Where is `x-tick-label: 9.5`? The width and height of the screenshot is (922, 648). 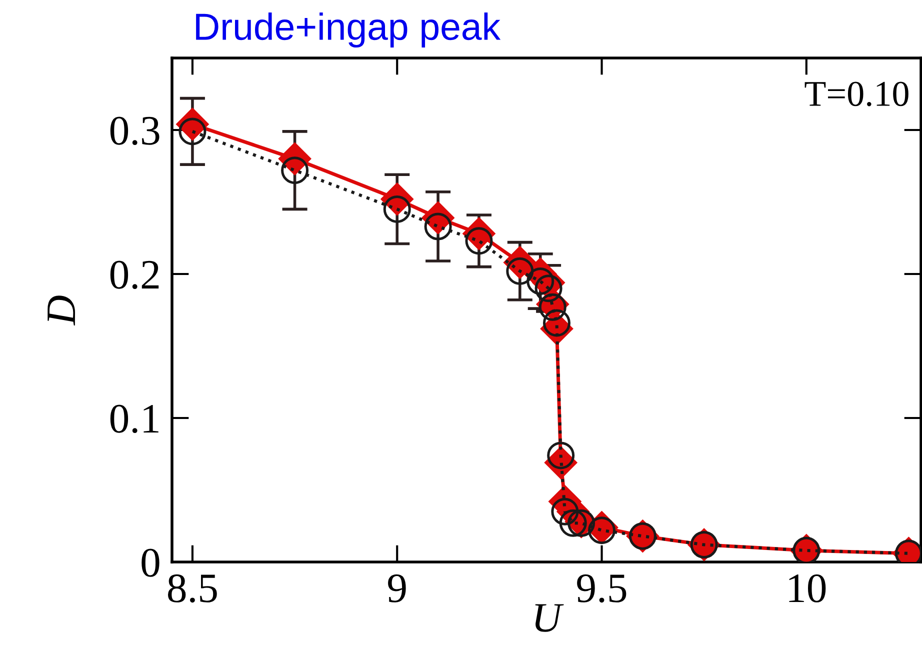
x-tick-label: 9.5 is located at coordinates (601, 588).